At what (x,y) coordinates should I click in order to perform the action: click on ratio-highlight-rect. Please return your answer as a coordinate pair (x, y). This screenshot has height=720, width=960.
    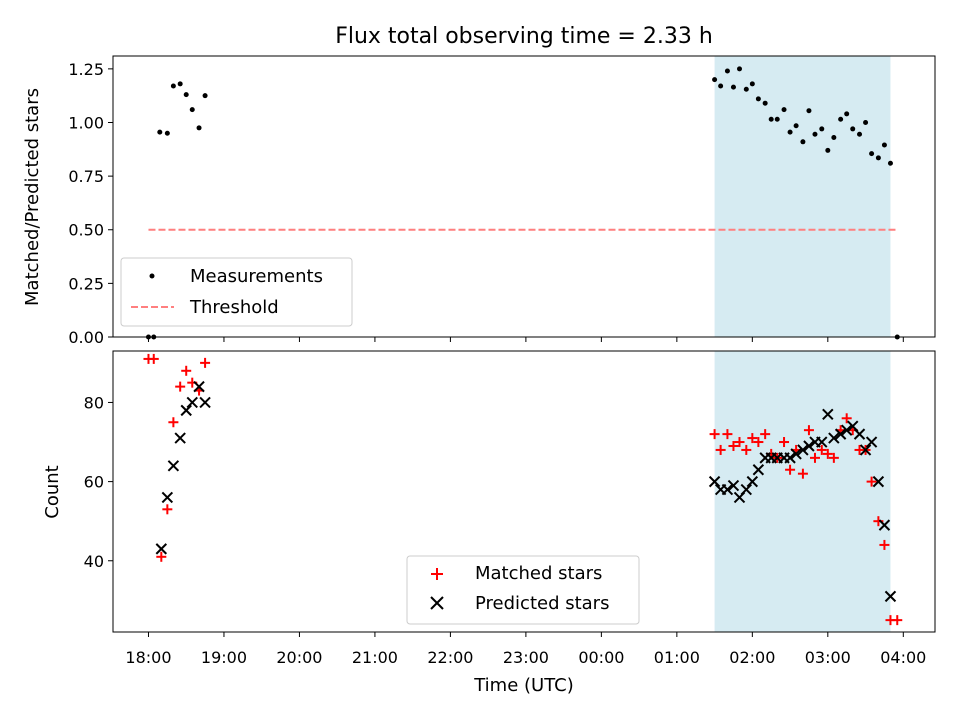
    Looking at the image, I should click on (802, 196).